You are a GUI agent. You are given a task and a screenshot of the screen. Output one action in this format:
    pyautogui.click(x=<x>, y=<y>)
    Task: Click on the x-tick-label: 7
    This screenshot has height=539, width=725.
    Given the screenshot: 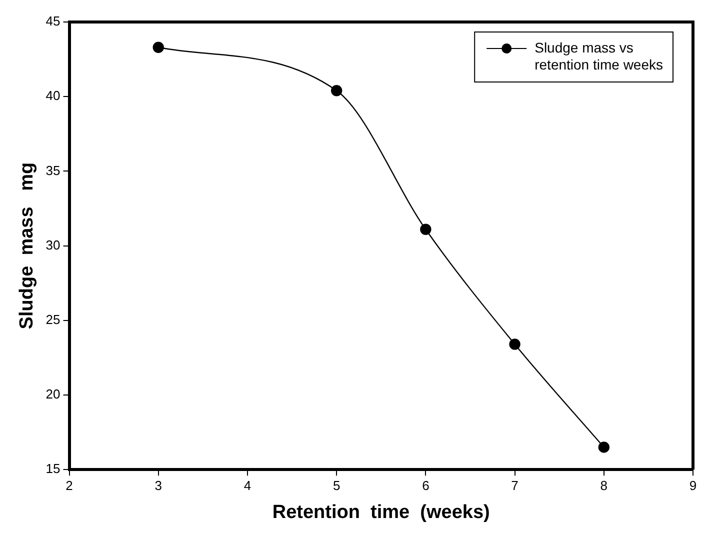 What is the action you would take?
    pyautogui.click(x=514, y=485)
    